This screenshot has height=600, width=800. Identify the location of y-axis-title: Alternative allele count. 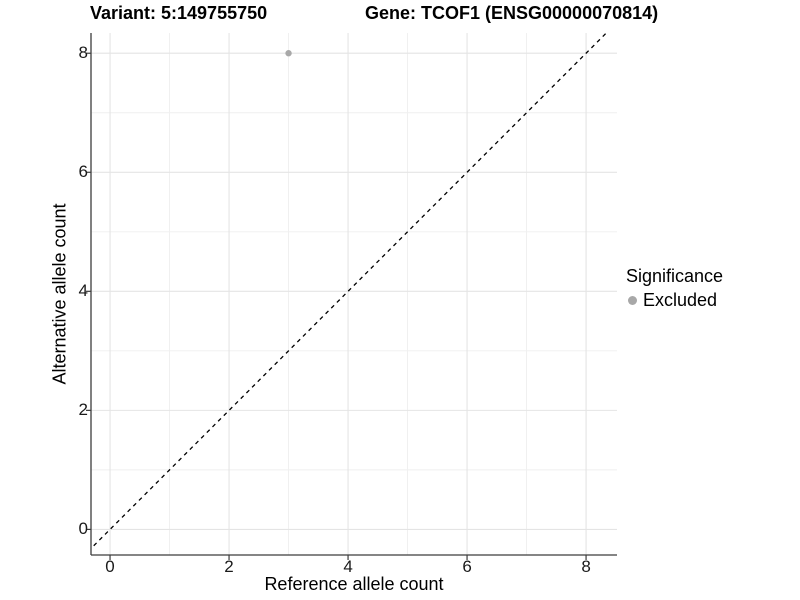
(59, 294).